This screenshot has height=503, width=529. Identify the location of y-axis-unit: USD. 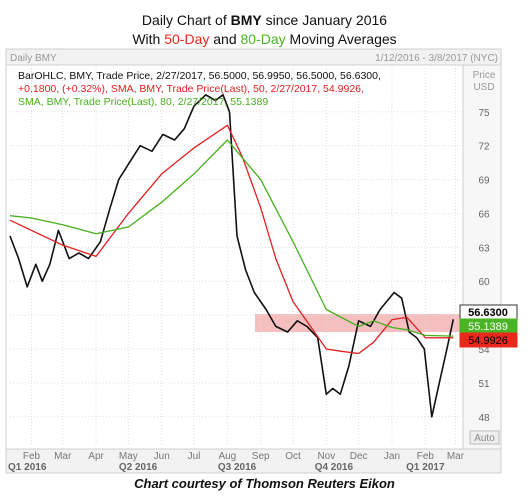
(483, 87).